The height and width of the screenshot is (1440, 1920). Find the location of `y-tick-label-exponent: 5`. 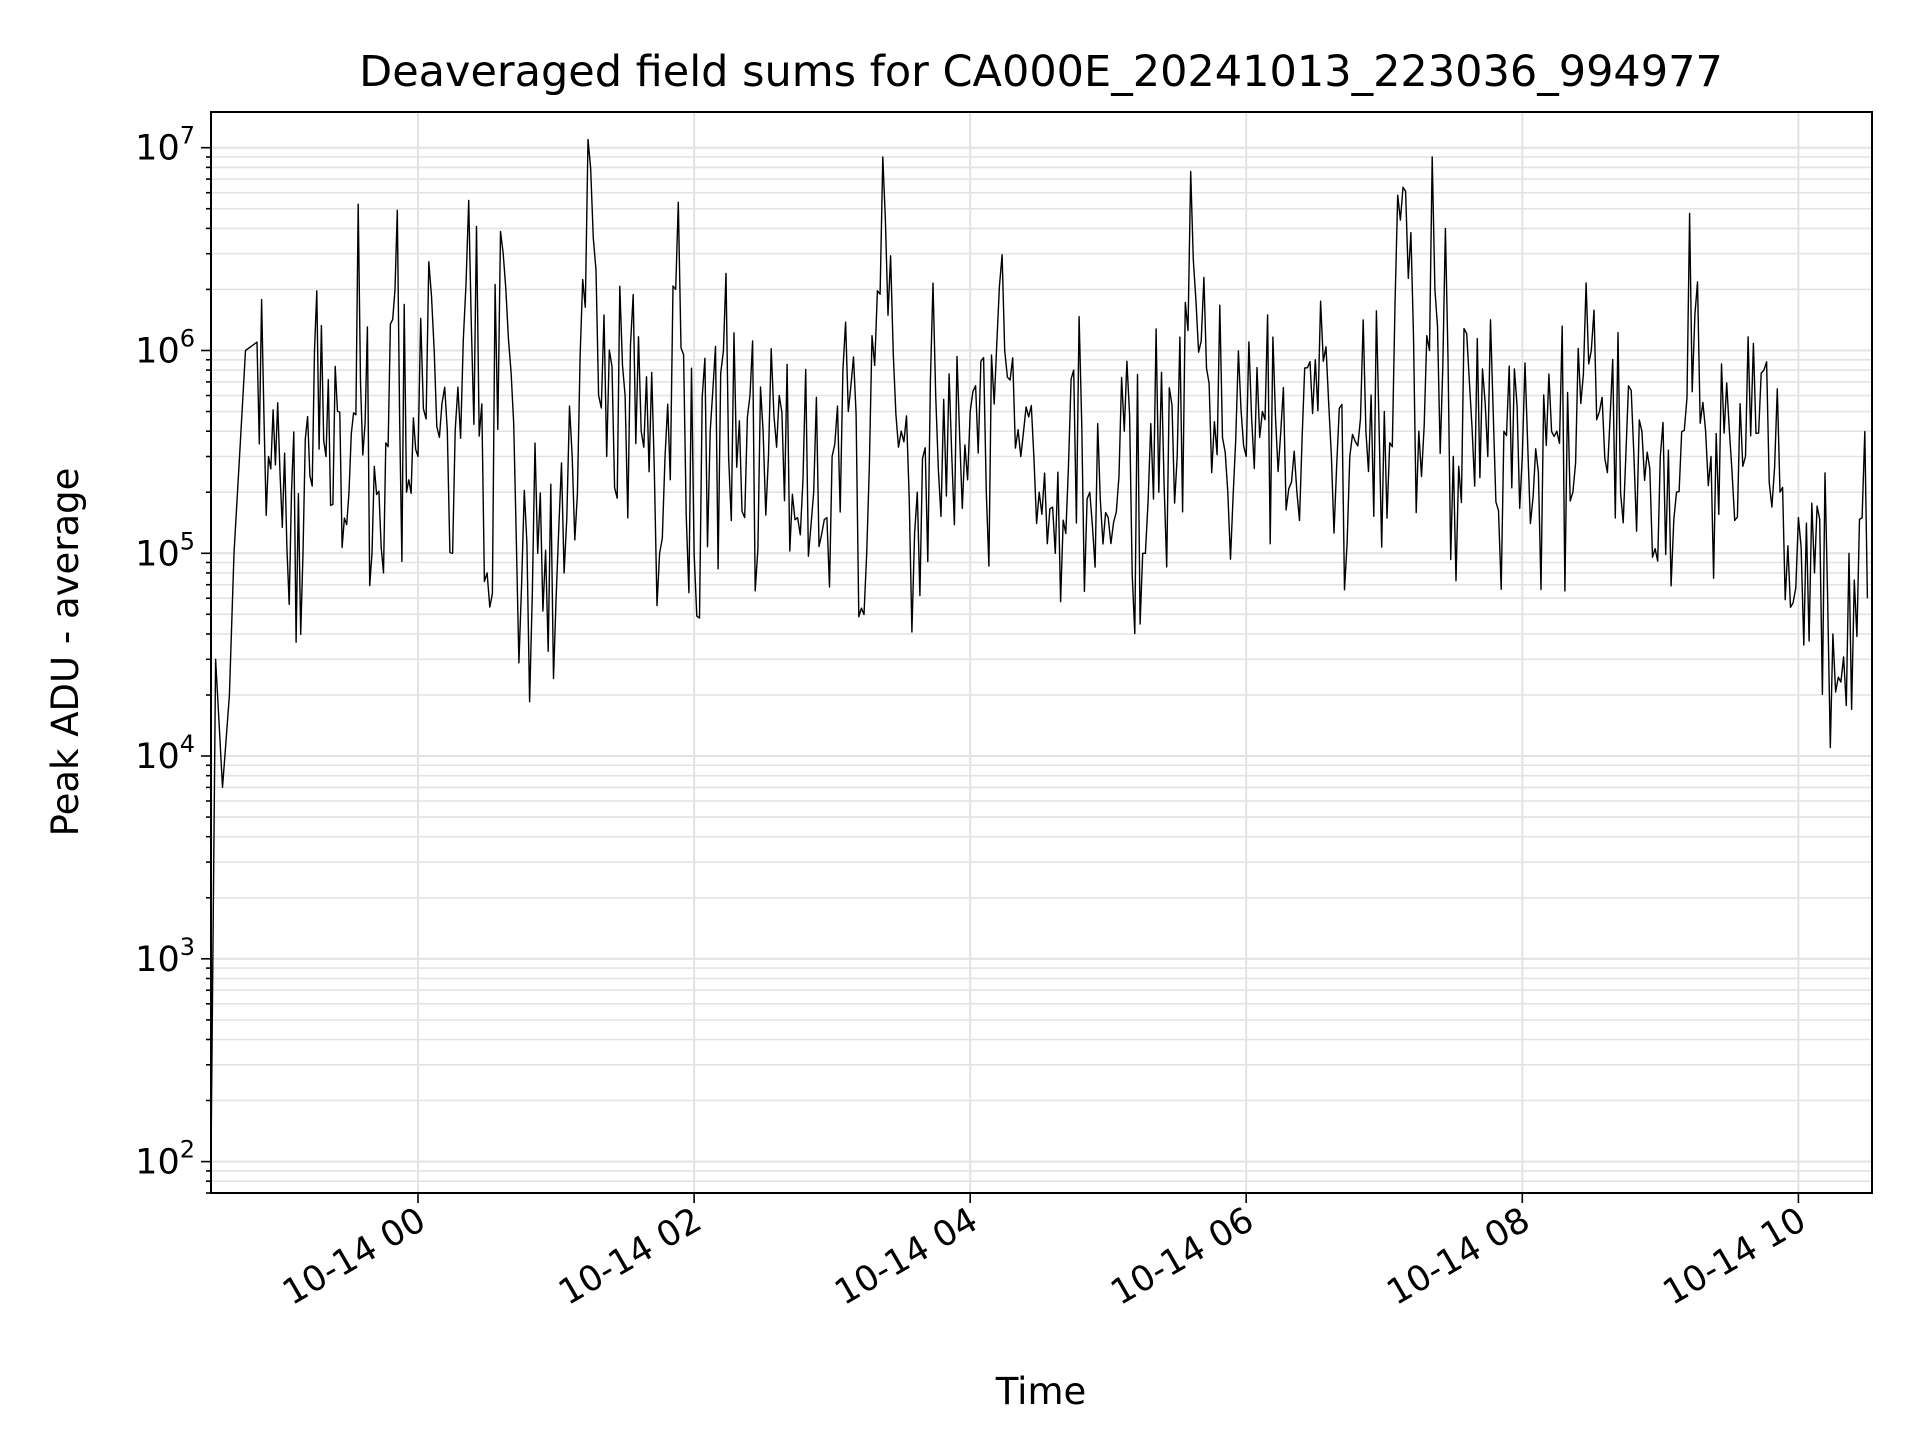

y-tick-label-exponent: 5 is located at coordinates (187, 541).